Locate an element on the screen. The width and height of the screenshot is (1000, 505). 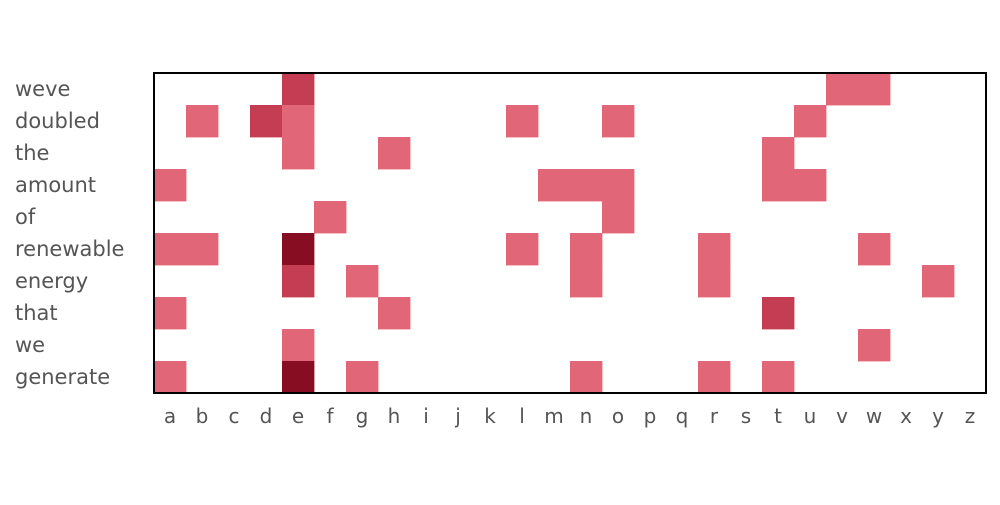
y-tick-label-of: of is located at coordinates (25, 217).